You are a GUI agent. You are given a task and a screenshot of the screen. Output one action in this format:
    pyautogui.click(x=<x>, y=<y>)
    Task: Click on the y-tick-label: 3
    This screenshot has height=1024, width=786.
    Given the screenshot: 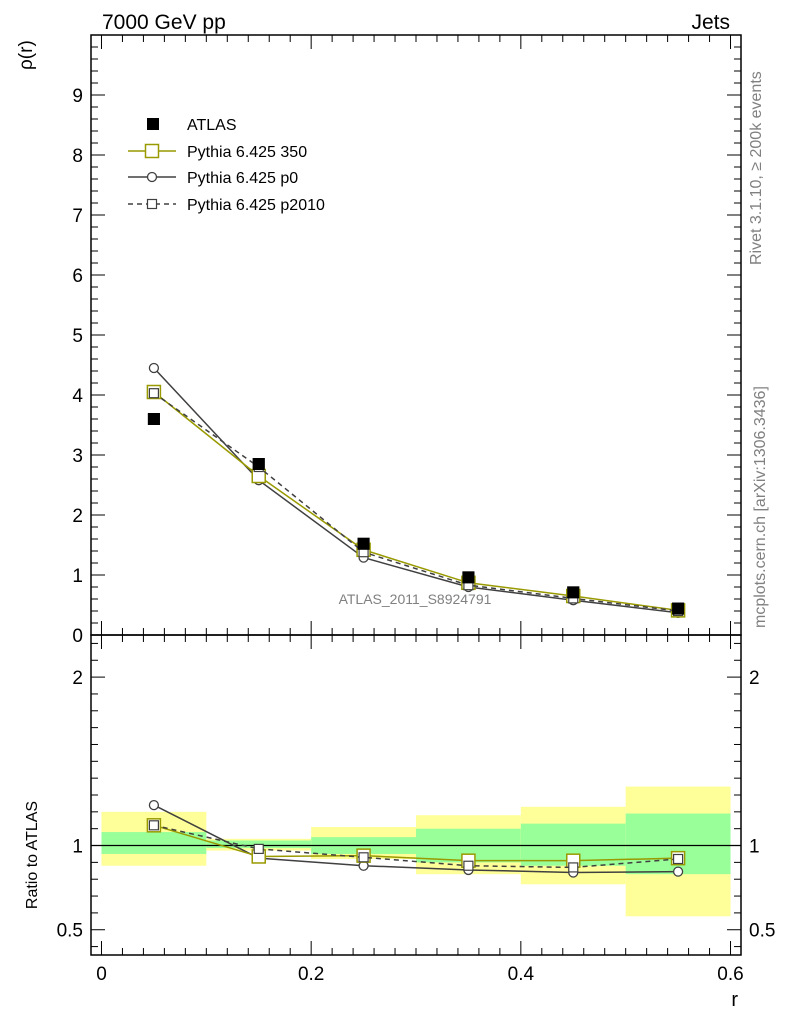 What is the action you would take?
    pyautogui.click(x=77, y=456)
    